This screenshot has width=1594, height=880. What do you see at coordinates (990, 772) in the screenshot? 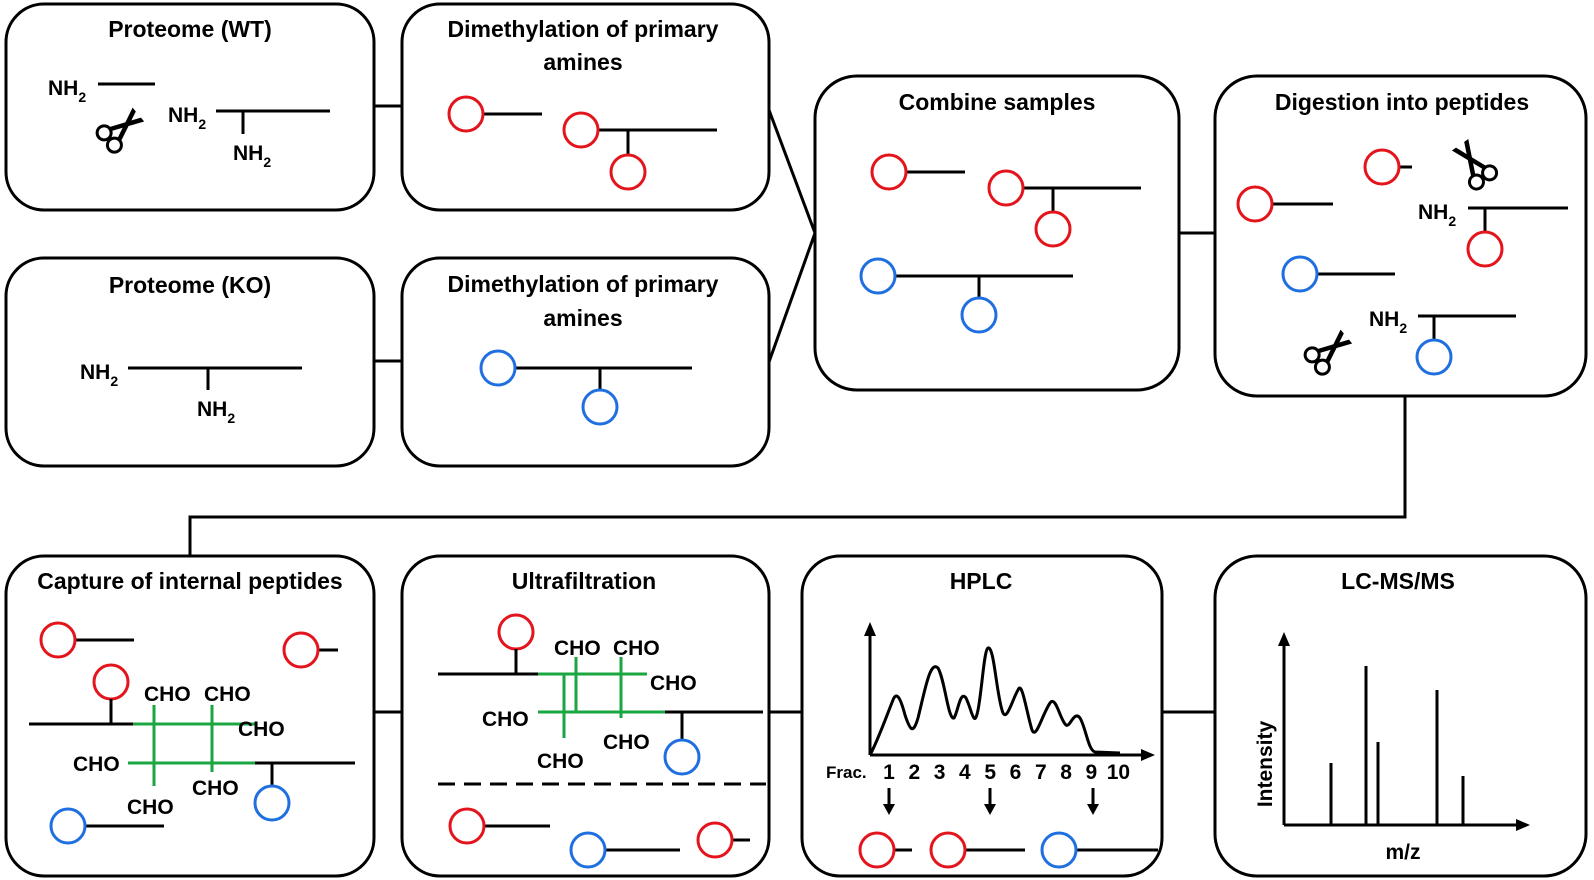
I see `fraction-number: 5` at bounding box center [990, 772].